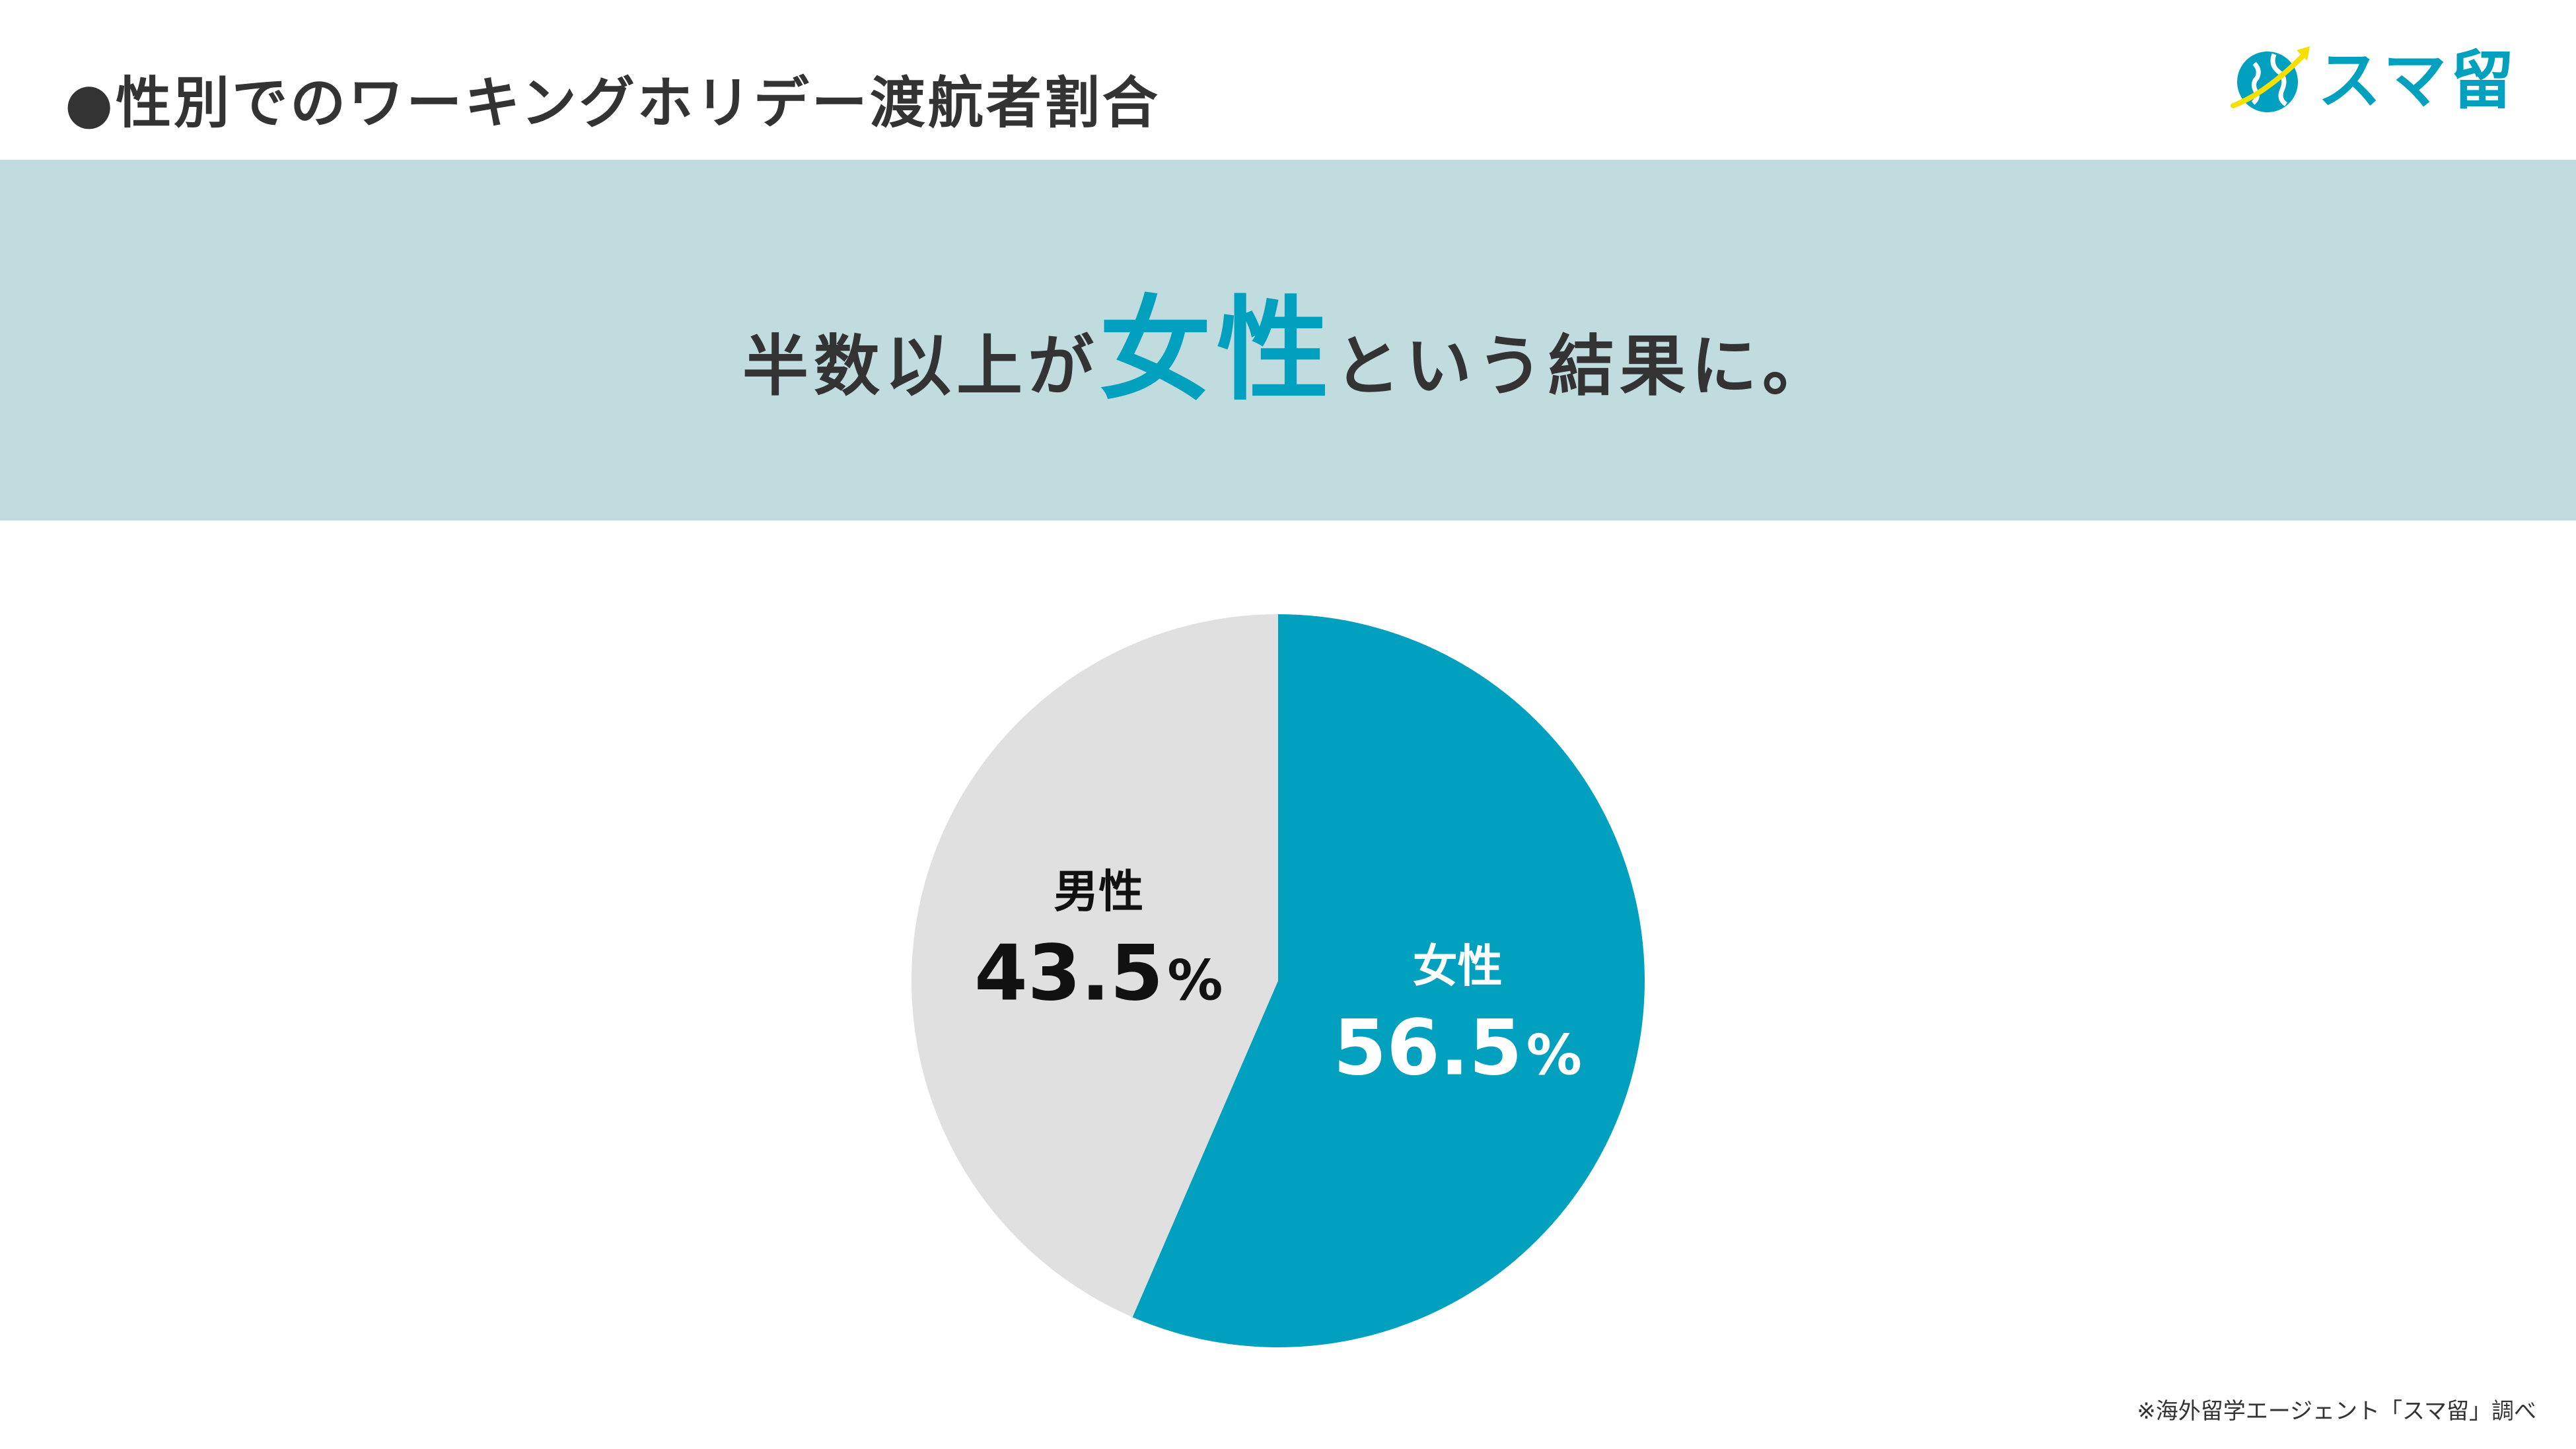  I want to click on headline-prefix: 半数以上が, so click(920, 367).